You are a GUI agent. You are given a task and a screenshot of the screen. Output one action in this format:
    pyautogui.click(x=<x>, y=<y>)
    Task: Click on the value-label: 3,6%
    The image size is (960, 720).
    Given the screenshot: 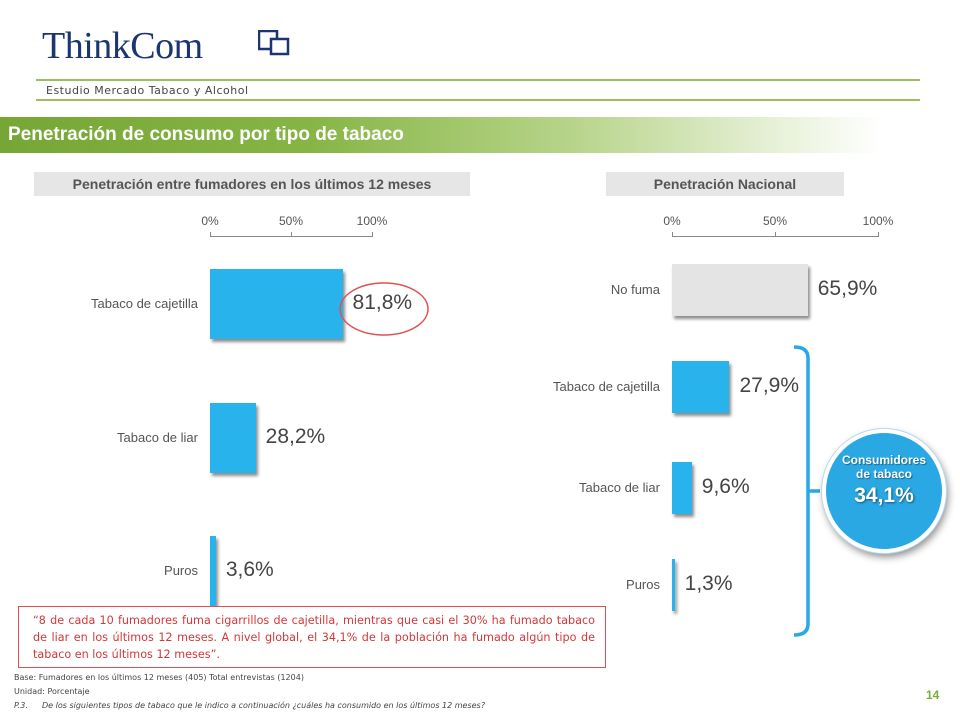 What is the action you would take?
    pyautogui.click(x=249, y=569)
    